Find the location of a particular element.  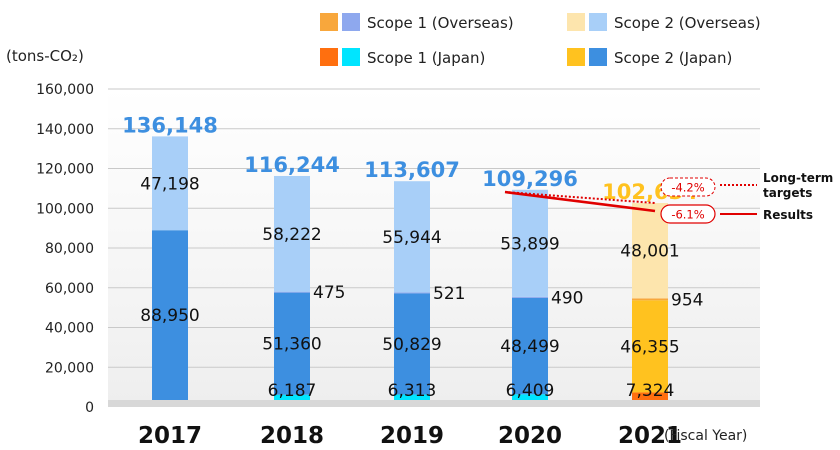

legend-label-2: Scope 1 (Japan) is located at coordinates (426, 58).